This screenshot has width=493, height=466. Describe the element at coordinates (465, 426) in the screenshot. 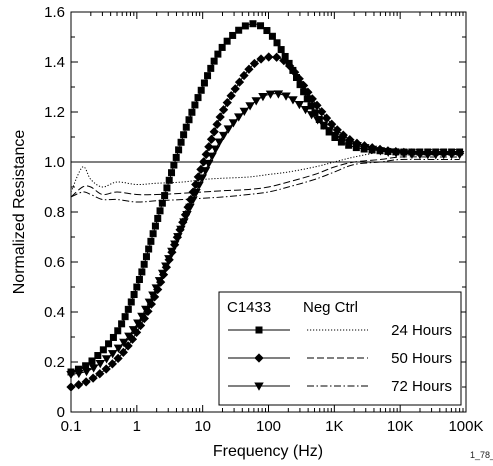

I see `x-tick-label-100k: 100K` at that location.